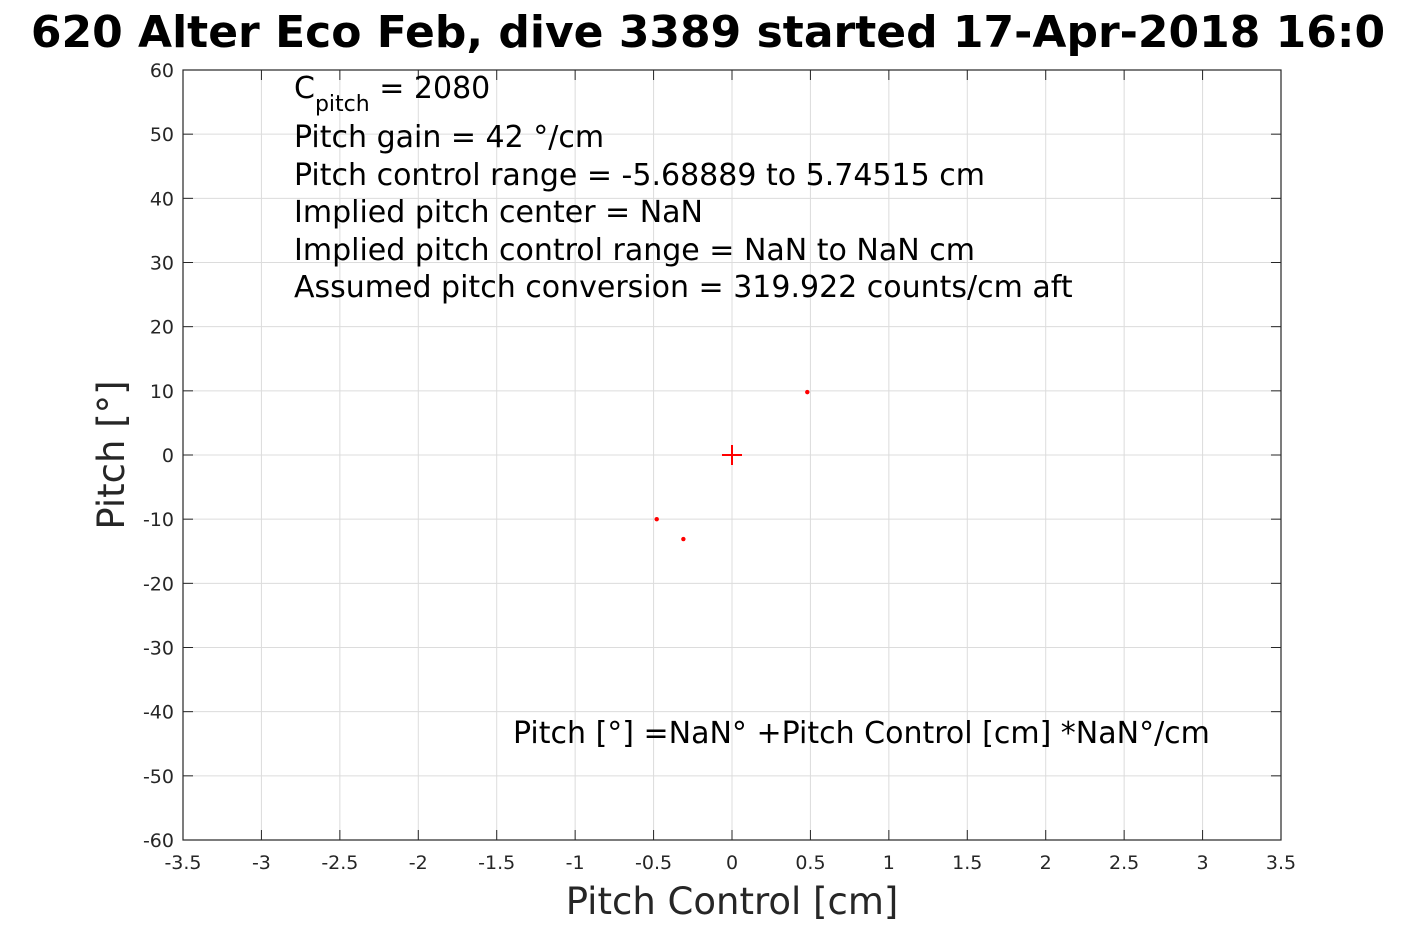 This screenshot has width=1417, height=945. I want to click on y-tick-label: -10, so click(158, 520).